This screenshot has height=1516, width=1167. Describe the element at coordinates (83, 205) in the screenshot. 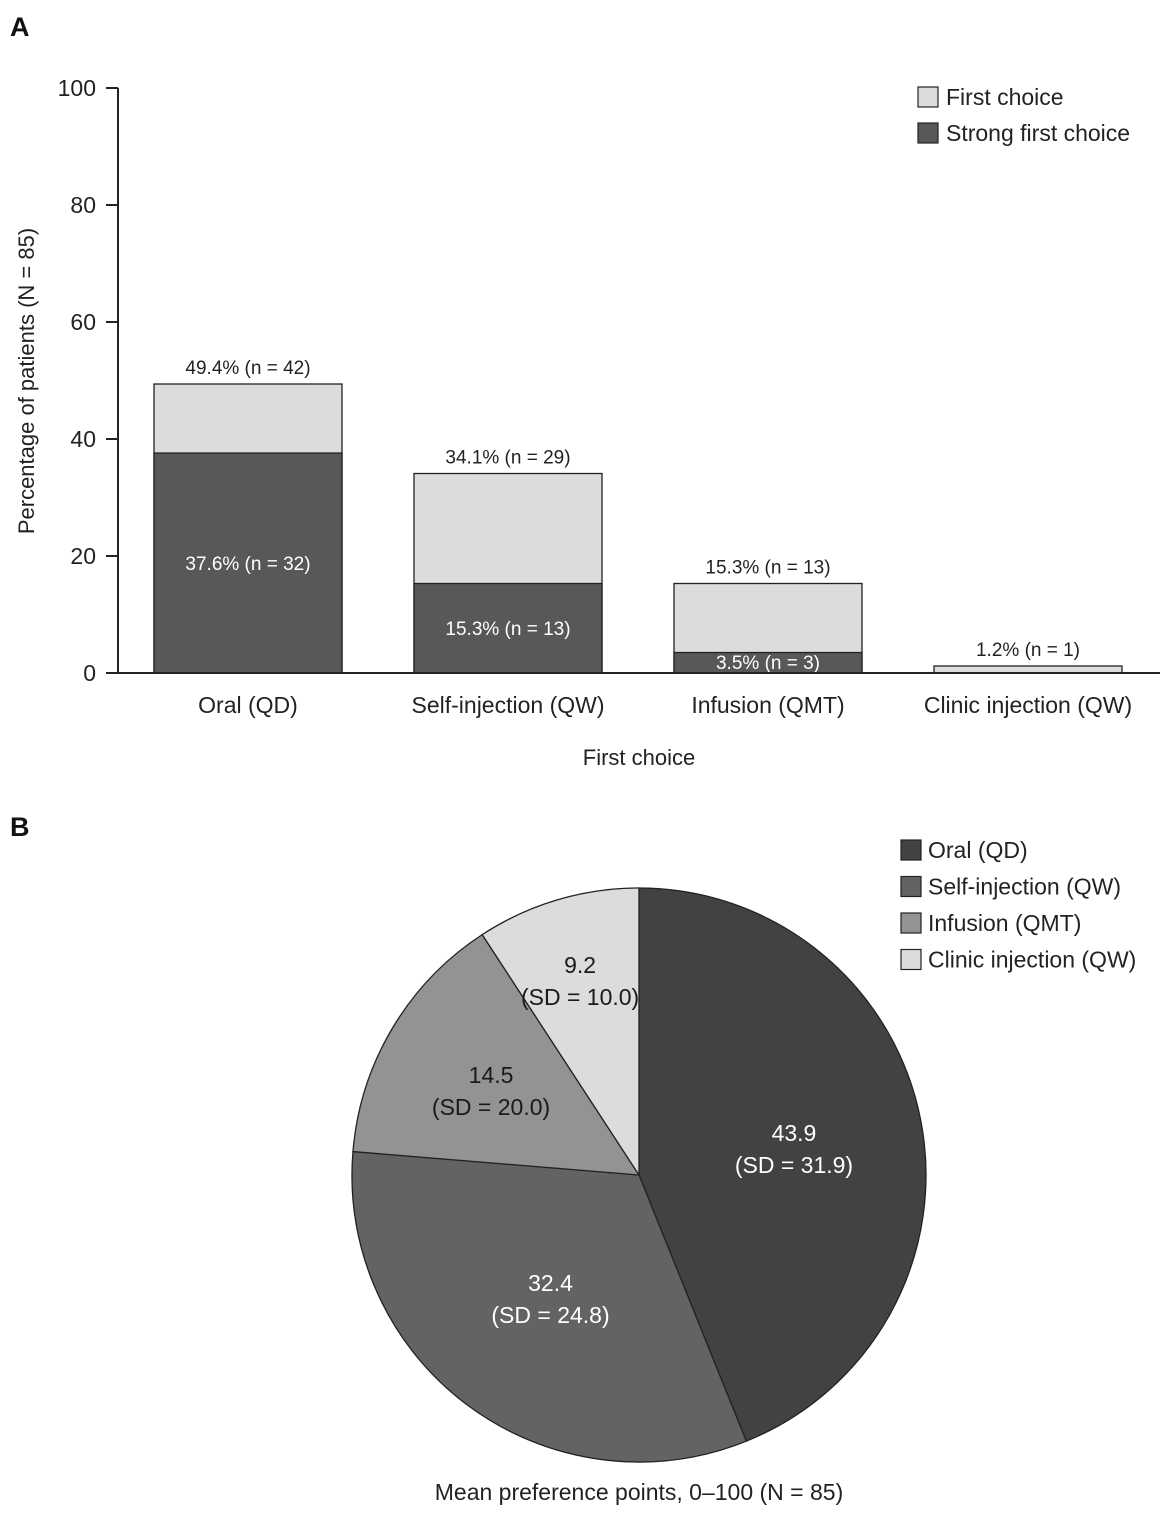

I see `y-tick-label: 80` at that location.